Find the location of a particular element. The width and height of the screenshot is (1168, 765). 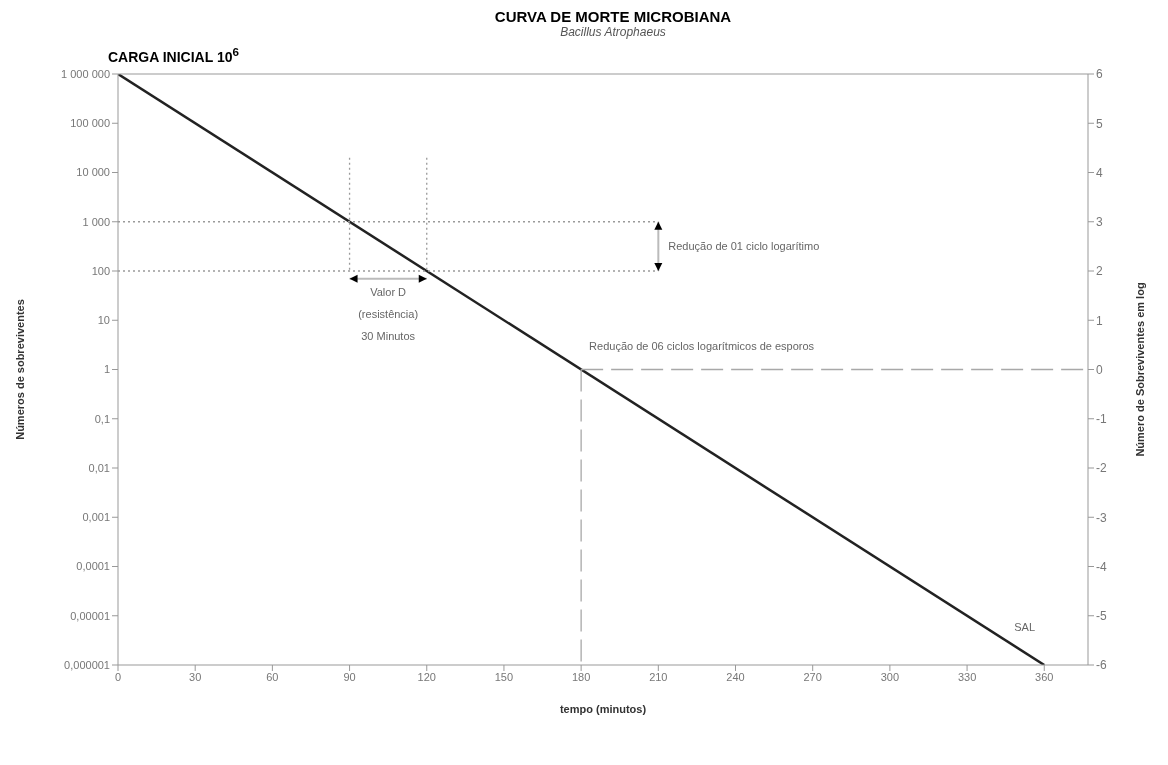

x-tick-label: 0 is located at coordinates (118, 676).